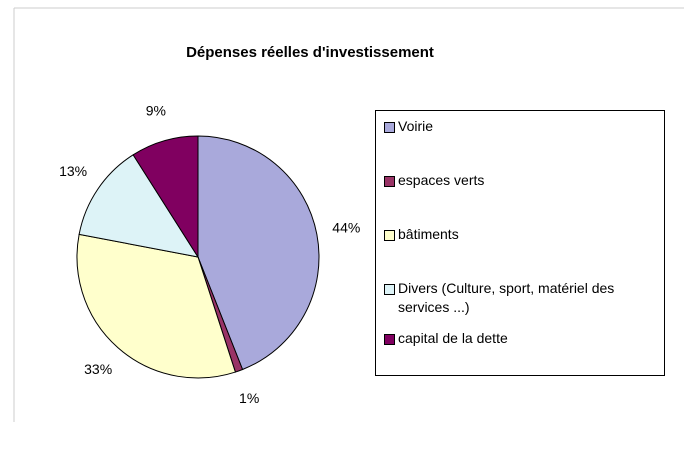 The height and width of the screenshot is (450, 684). What do you see at coordinates (521, 356) in the screenshot?
I see `legend-item: capital de la dette` at bounding box center [521, 356].